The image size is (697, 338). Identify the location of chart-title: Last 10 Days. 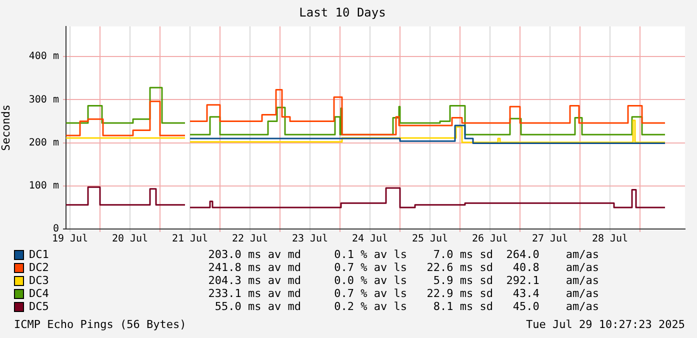
(342, 12).